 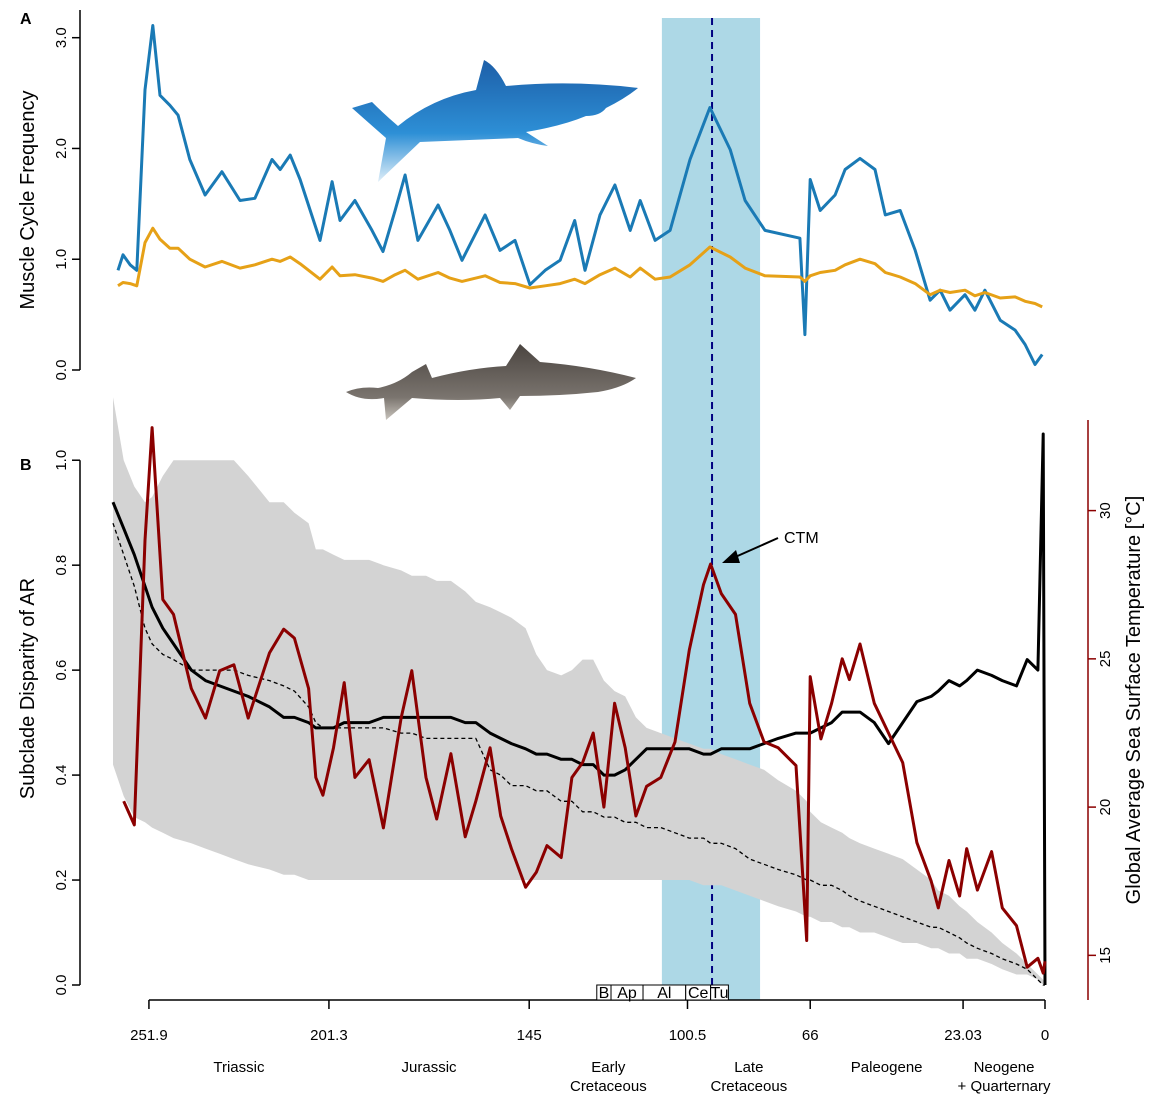 I want to click on annotation-label: CTM, so click(x=801, y=538).